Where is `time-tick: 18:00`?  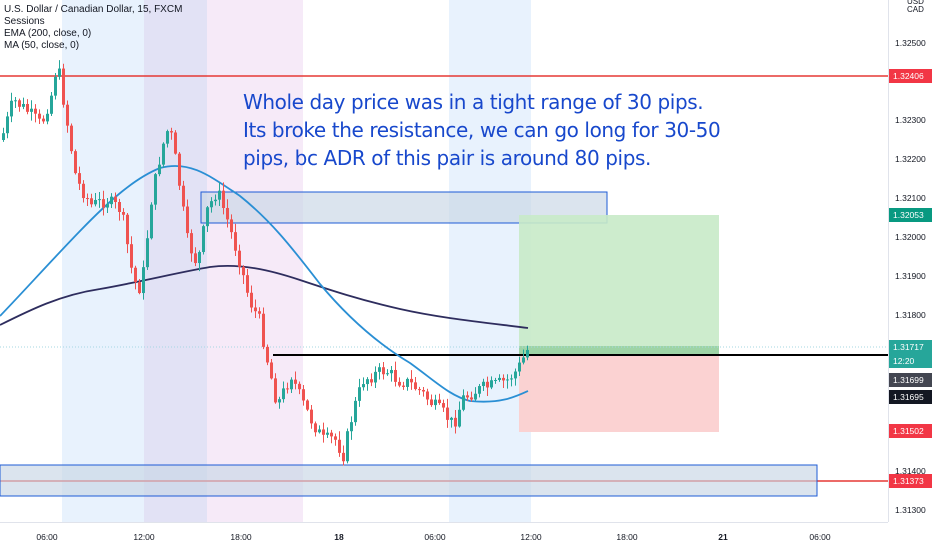 time-tick: 18:00 is located at coordinates (627, 537).